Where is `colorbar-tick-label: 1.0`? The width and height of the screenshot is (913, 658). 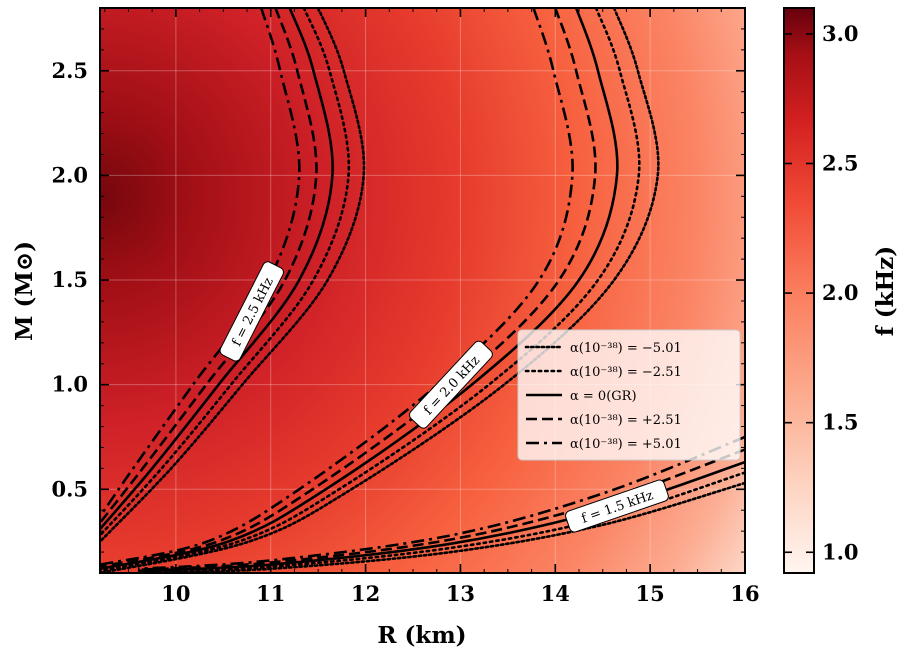 colorbar-tick-label: 1.0 is located at coordinates (840, 551).